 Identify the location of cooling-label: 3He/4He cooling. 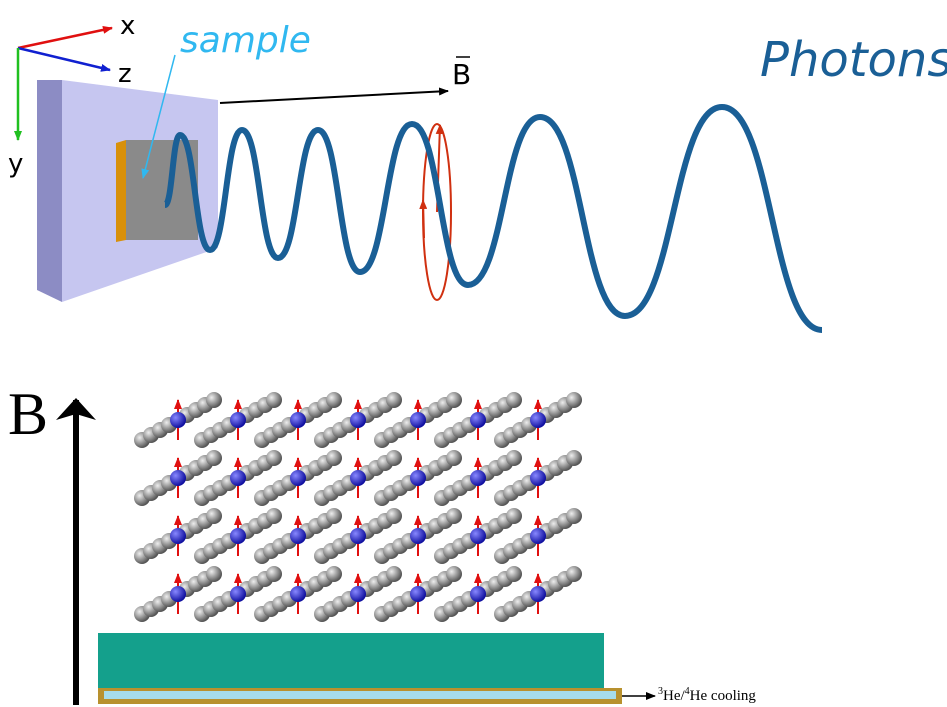
(707, 695).